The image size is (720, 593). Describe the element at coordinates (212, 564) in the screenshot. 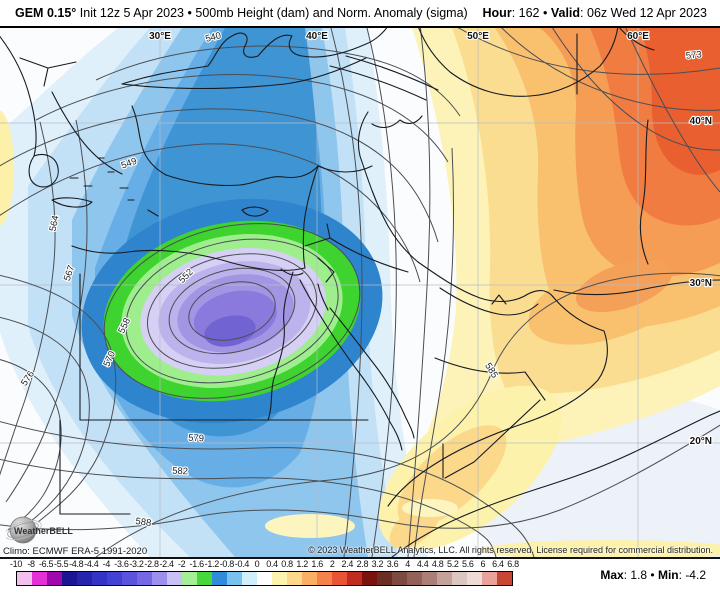

I see `colorbar-tick-label: -1.2` at that location.